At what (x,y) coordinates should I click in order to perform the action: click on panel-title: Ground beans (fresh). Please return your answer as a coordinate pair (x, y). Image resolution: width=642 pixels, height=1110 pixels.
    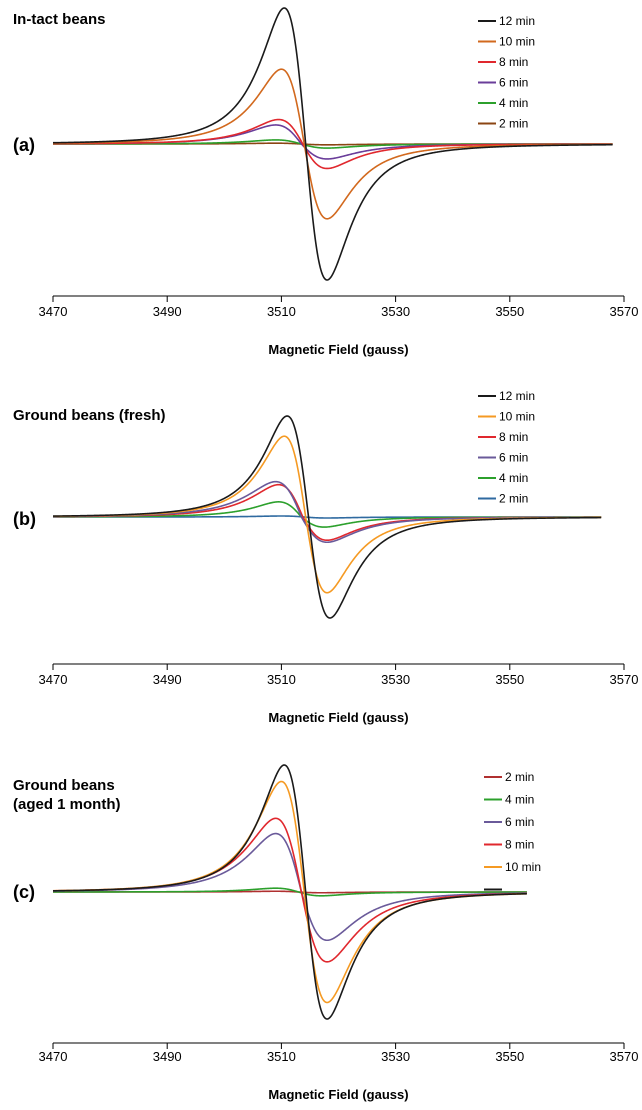
    Looking at the image, I should click on (89, 415).